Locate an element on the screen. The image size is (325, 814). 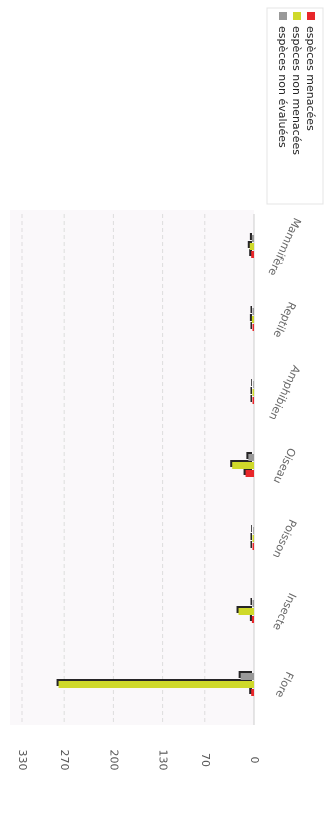
value-ticks: 0 70 130 200 270 330 is located at coordinates (138, 760).